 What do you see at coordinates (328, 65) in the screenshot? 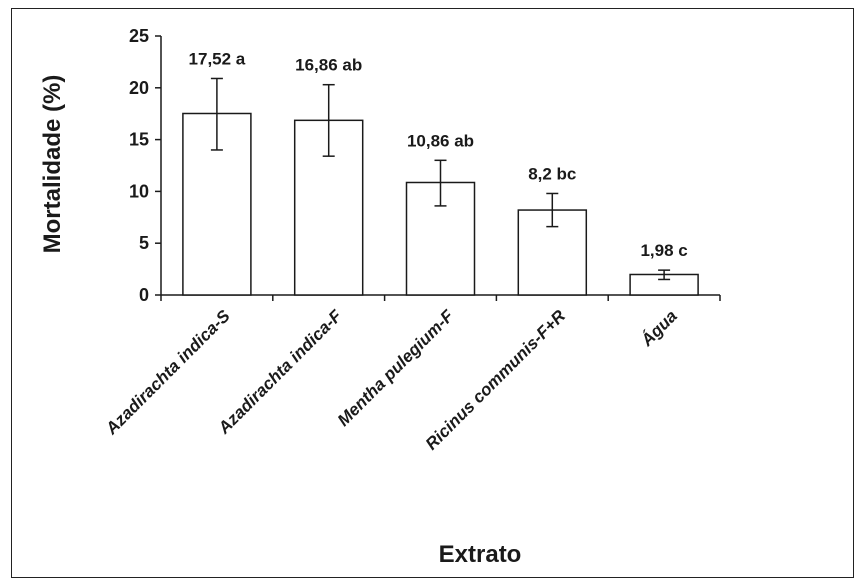
I see `data-label: 16,86 ab` at bounding box center [328, 65].